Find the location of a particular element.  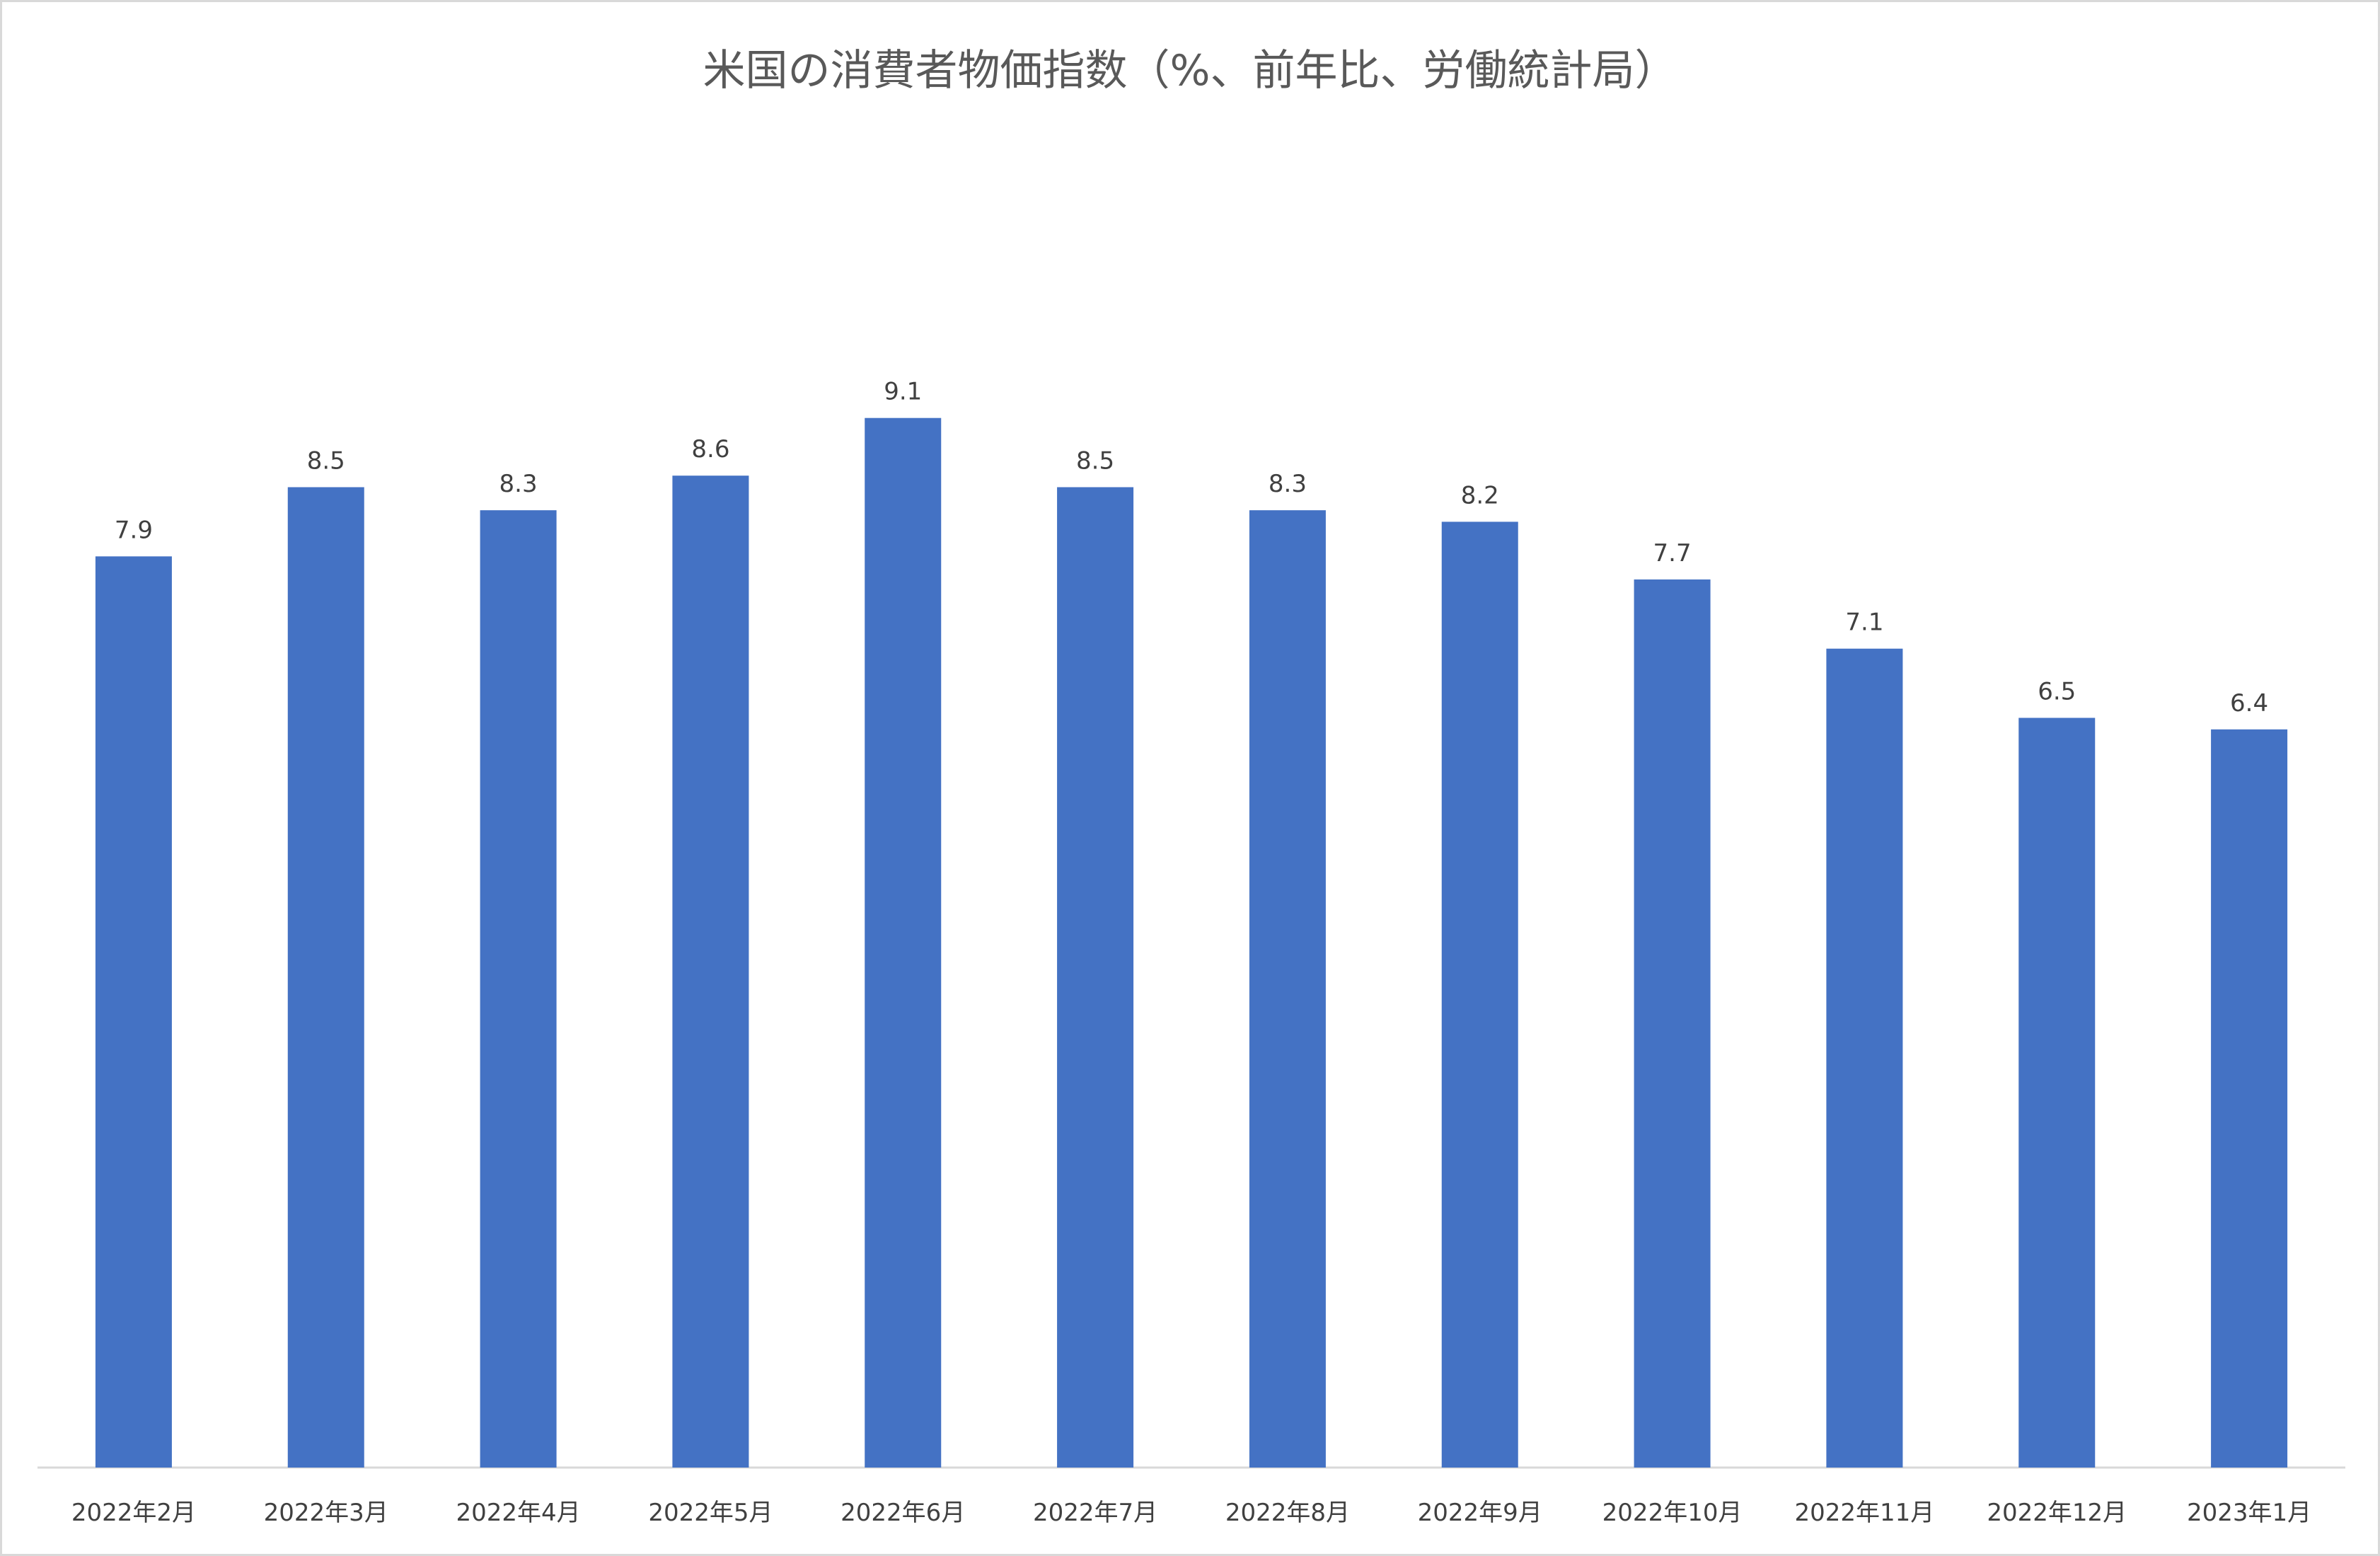

x-tick-label: 2022年6月 is located at coordinates (903, 1513).